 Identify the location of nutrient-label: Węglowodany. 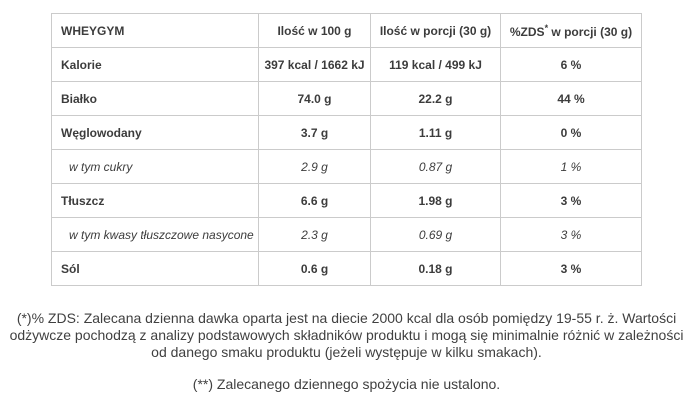
(155, 132).